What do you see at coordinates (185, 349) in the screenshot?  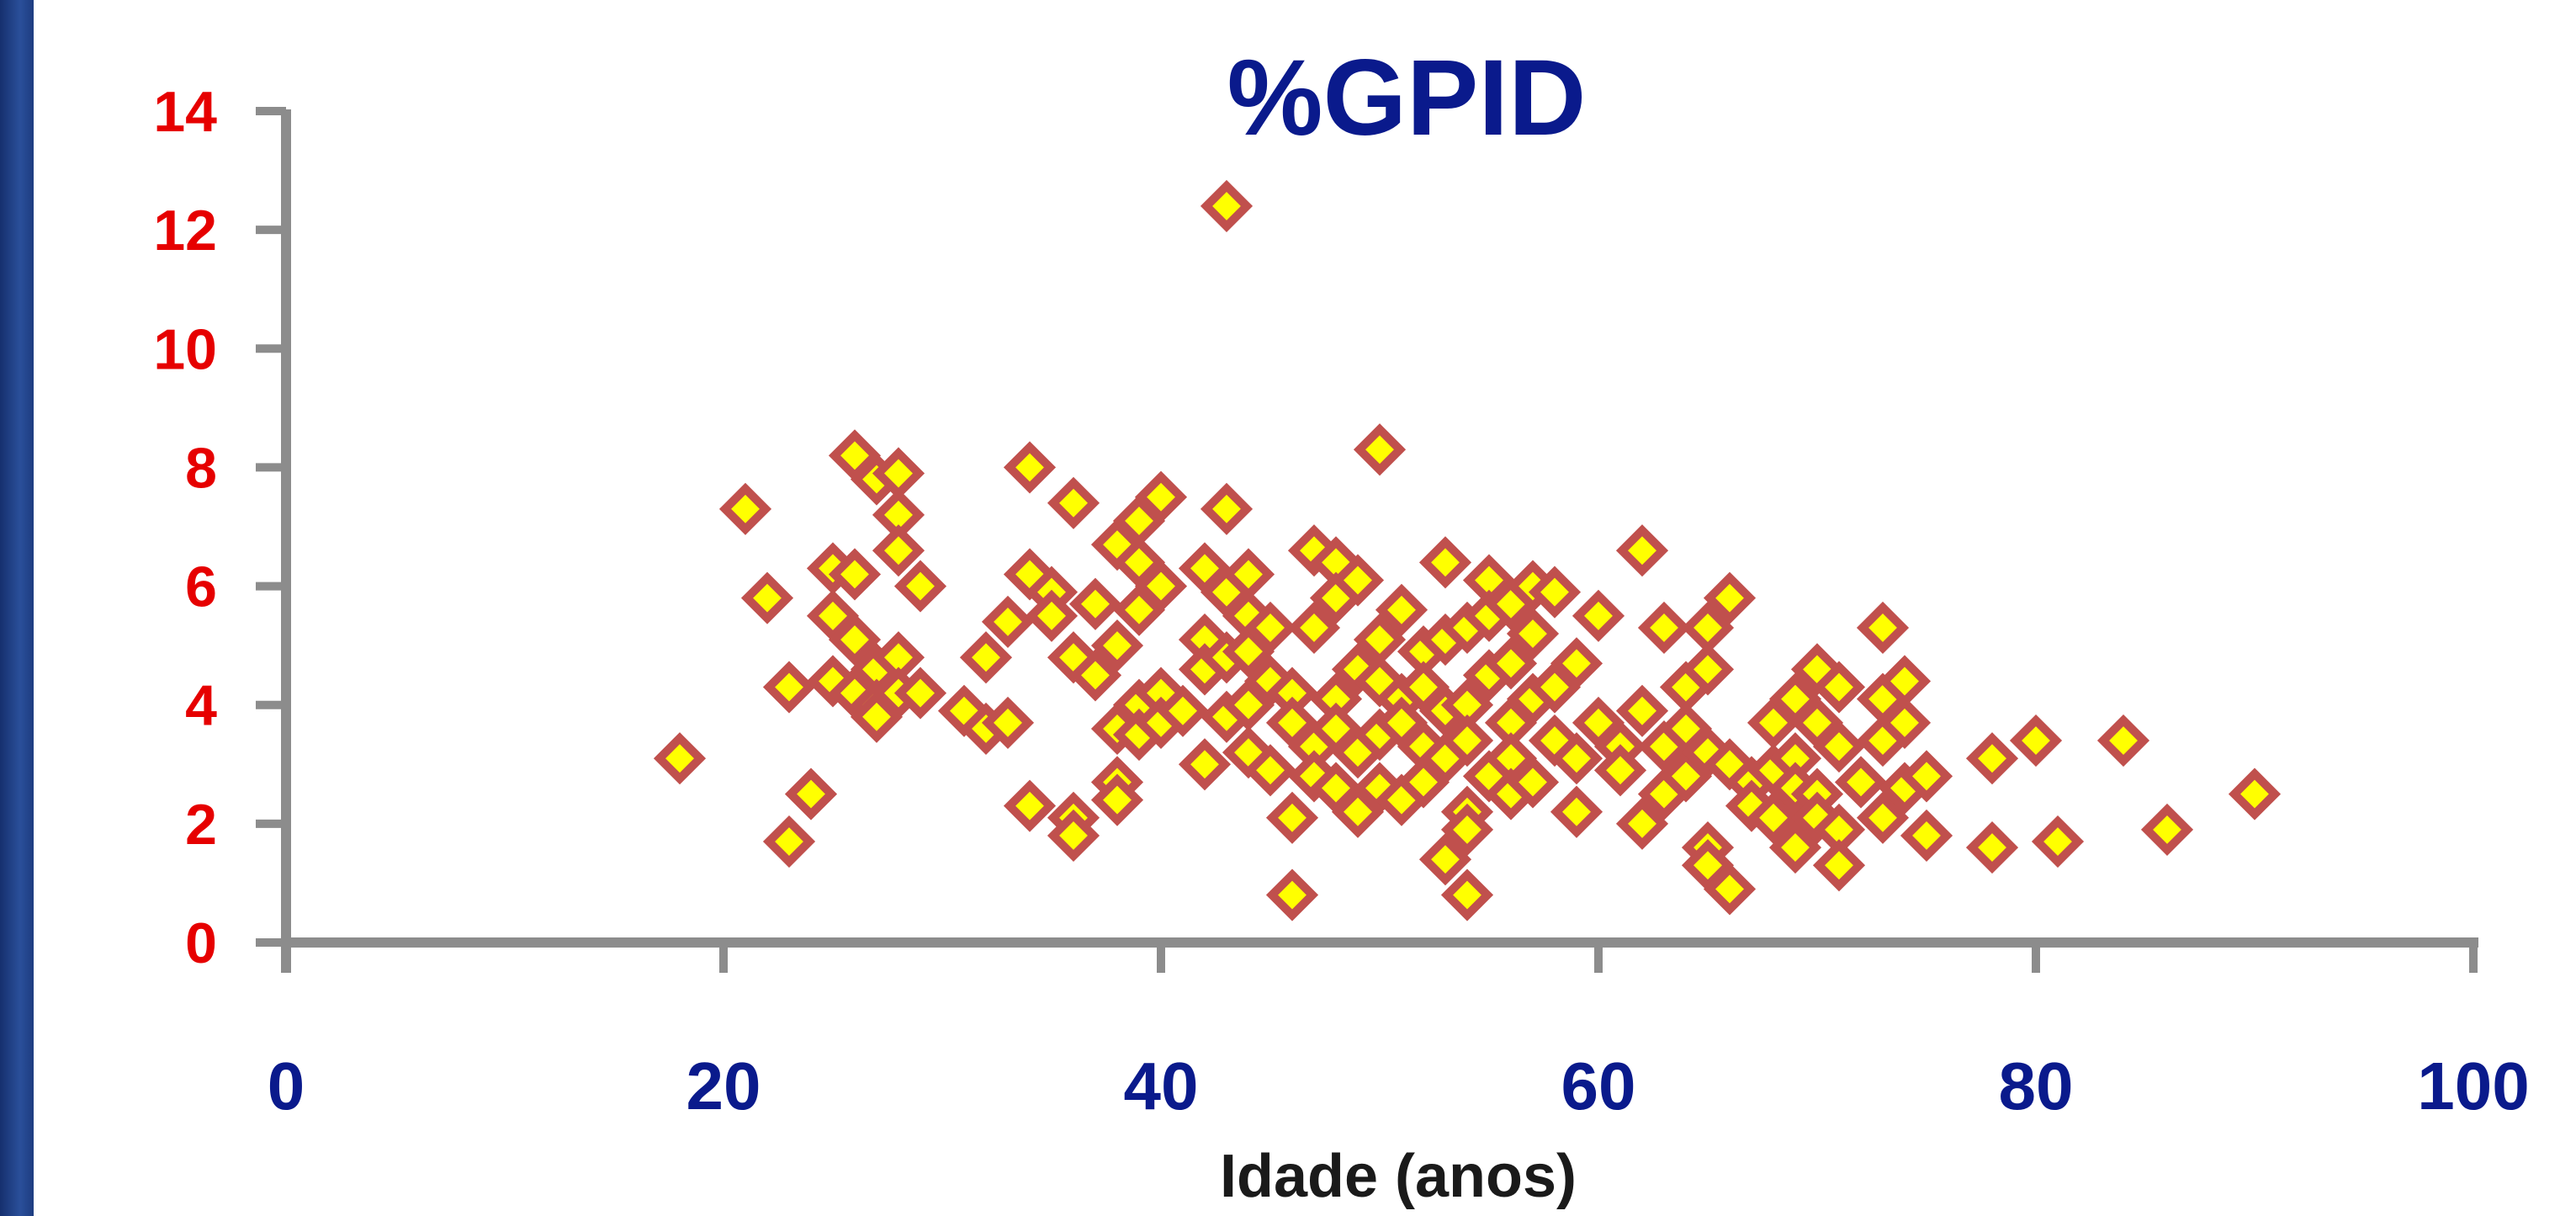 I see `y-tick-label: 10` at bounding box center [185, 349].